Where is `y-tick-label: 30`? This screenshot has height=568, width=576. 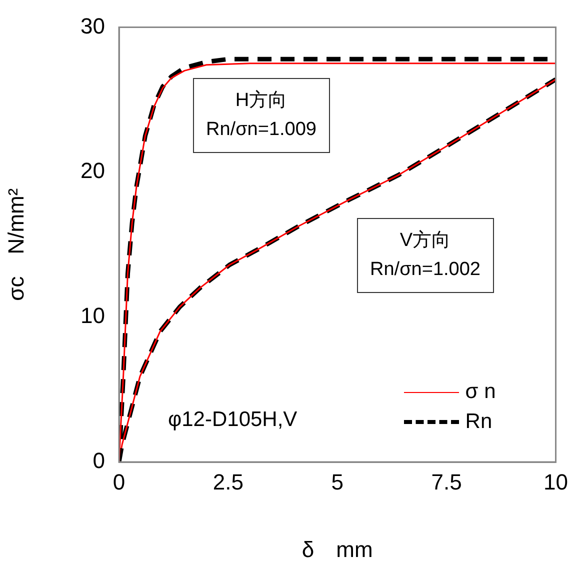 y-tick-label: 30 is located at coordinates (92, 25).